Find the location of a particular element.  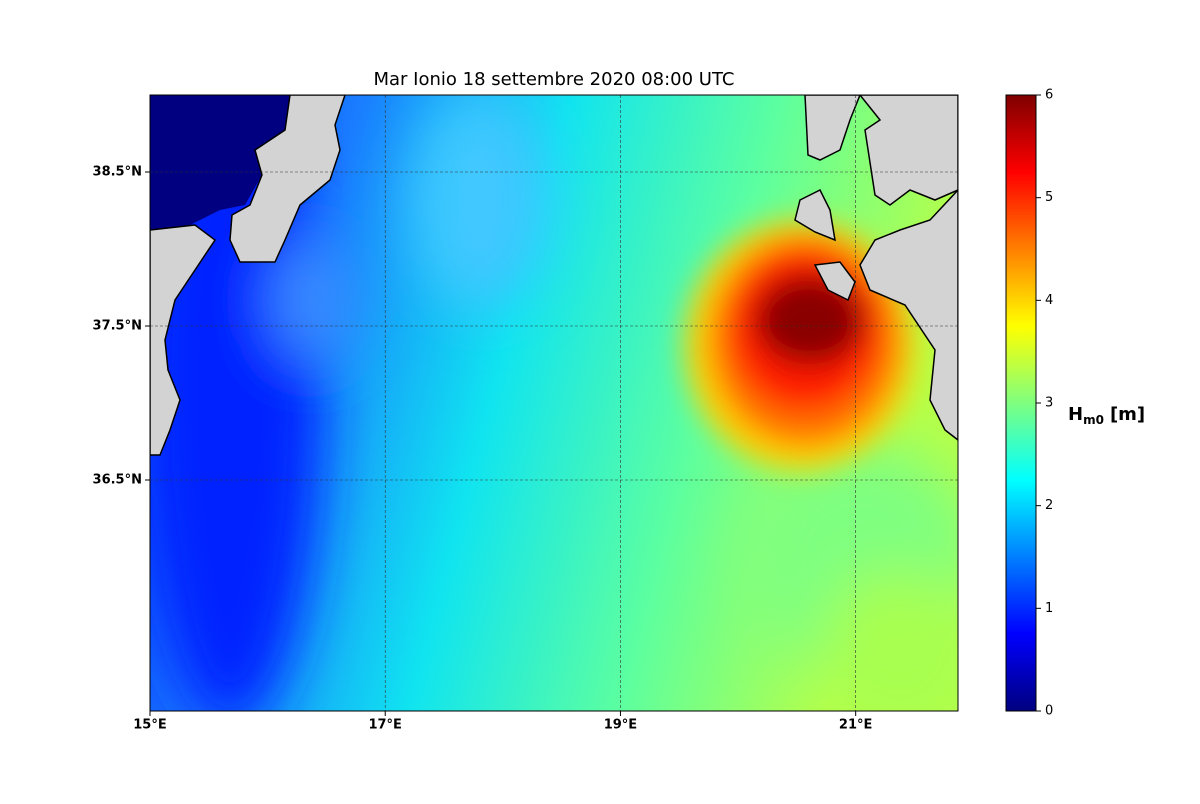

colorbar is located at coordinates (1021, 403).